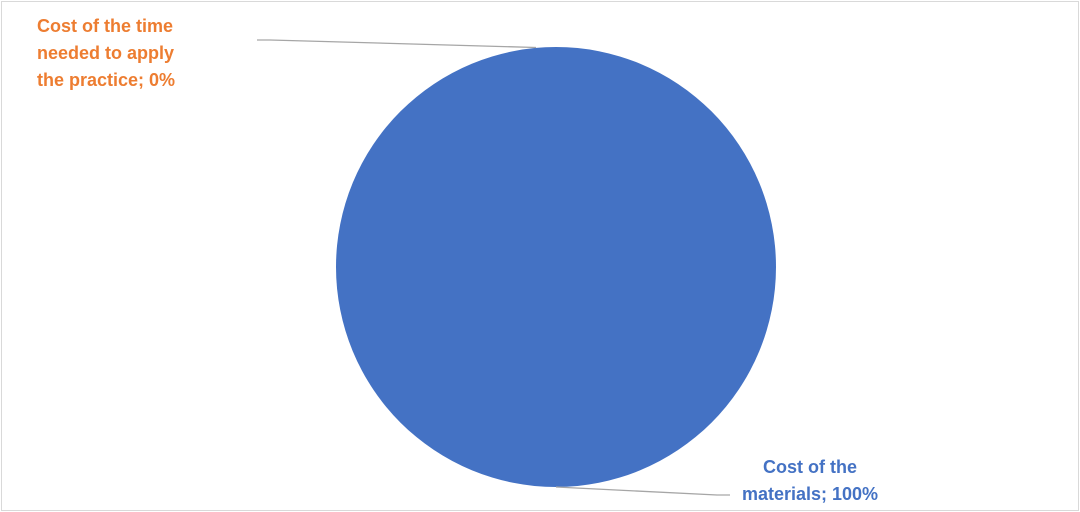 The height and width of the screenshot is (512, 1080). Describe the element at coordinates (810, 467) in the screenshot. I see `data-label-line: Cost of the` at that location.